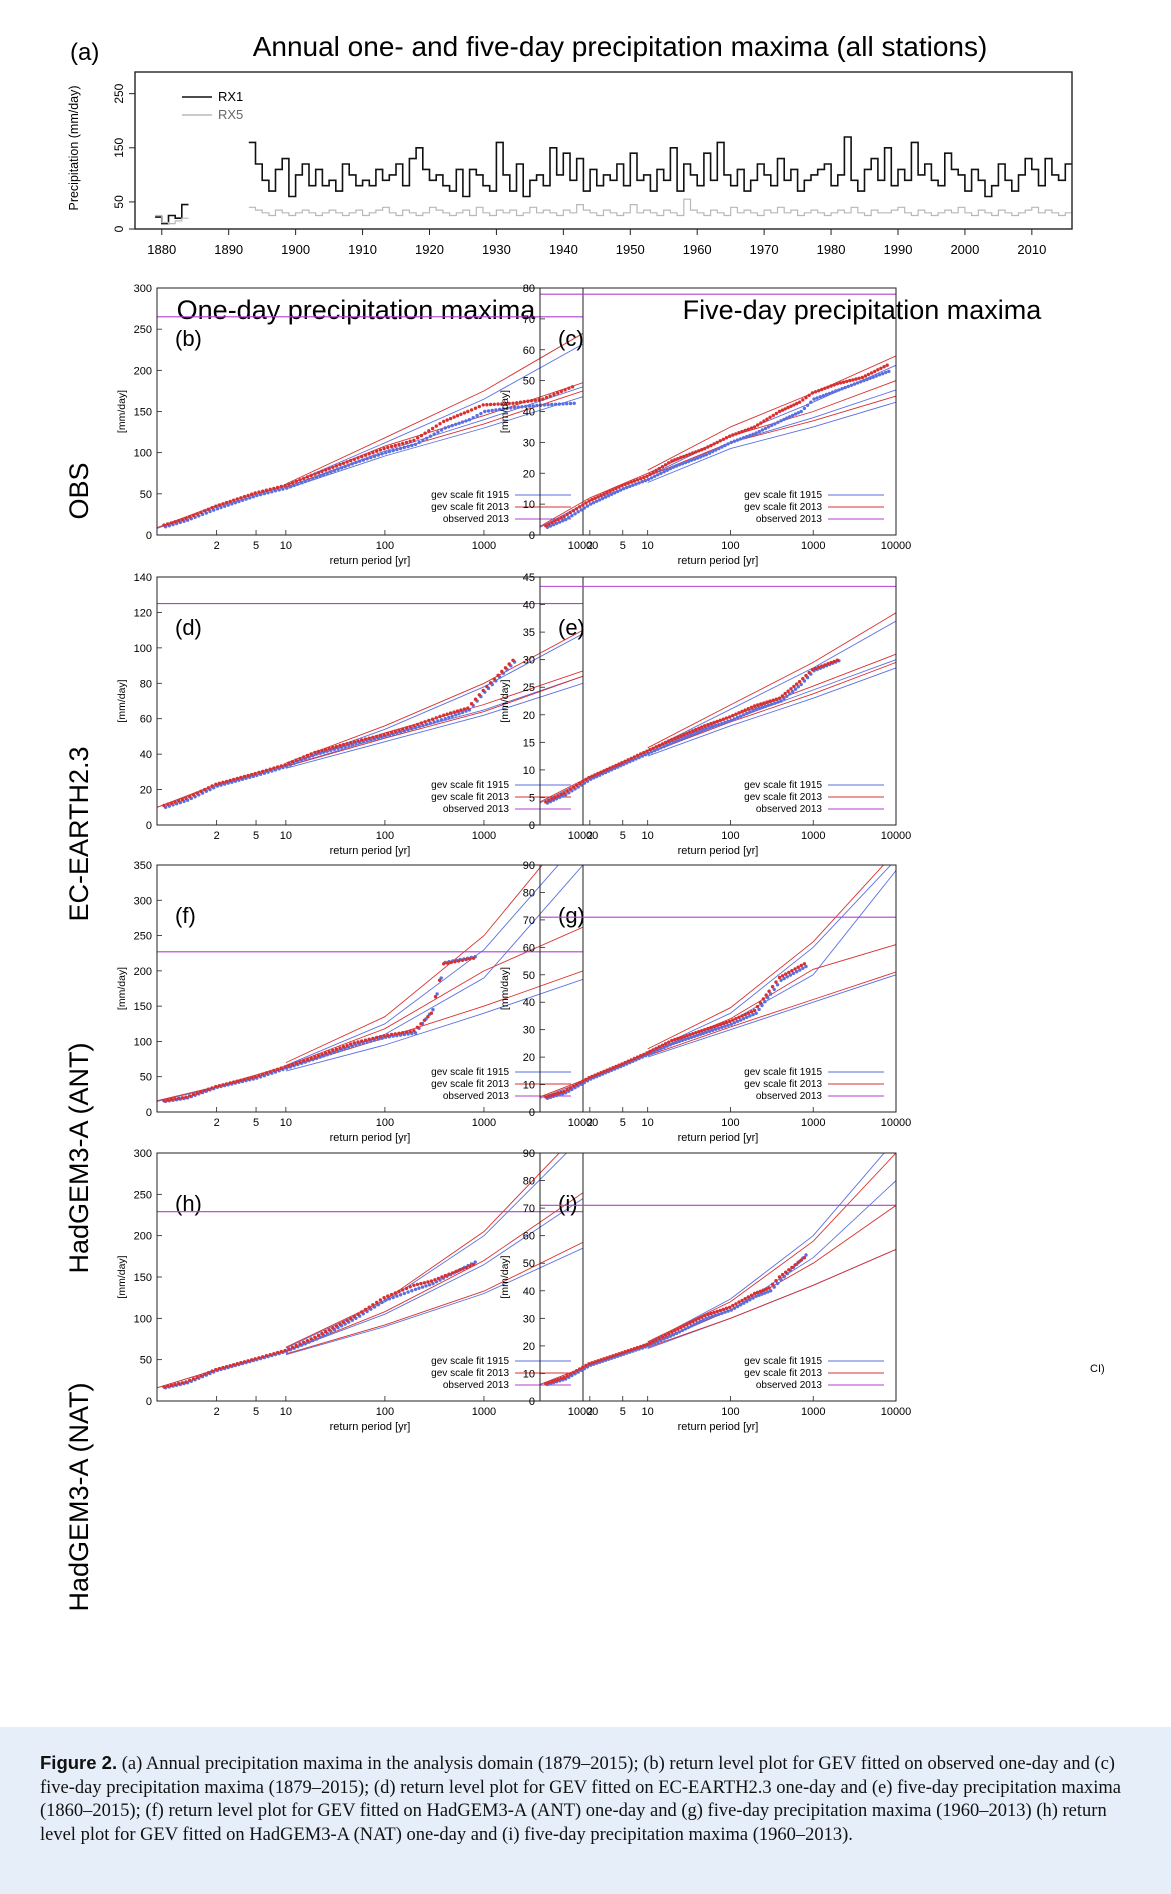  I want to click on x-tick-label: 100, so click(730, 1123).